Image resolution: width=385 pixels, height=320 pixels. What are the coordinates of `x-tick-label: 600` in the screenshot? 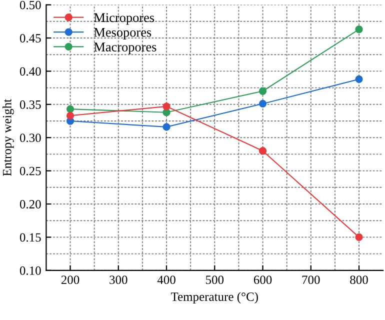 It's located at (263, 280).